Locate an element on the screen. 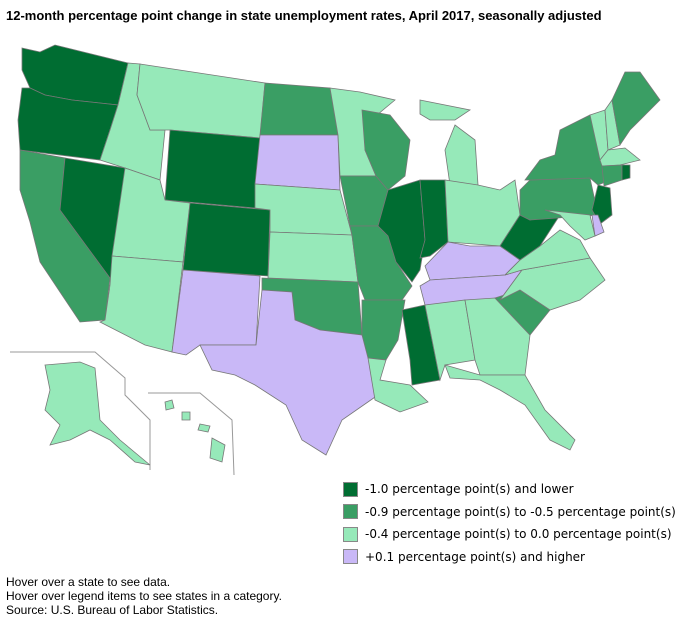 The height and width of the screenshot is (621, 682). state-wi is located at coordinates (386, 150).